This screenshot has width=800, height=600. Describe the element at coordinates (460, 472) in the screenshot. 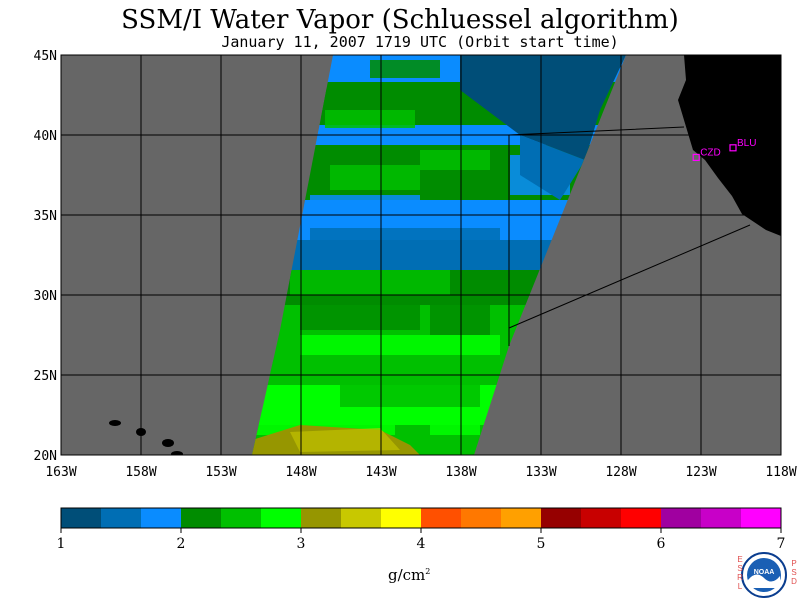

I see `longitude-label: 138W` at that location.